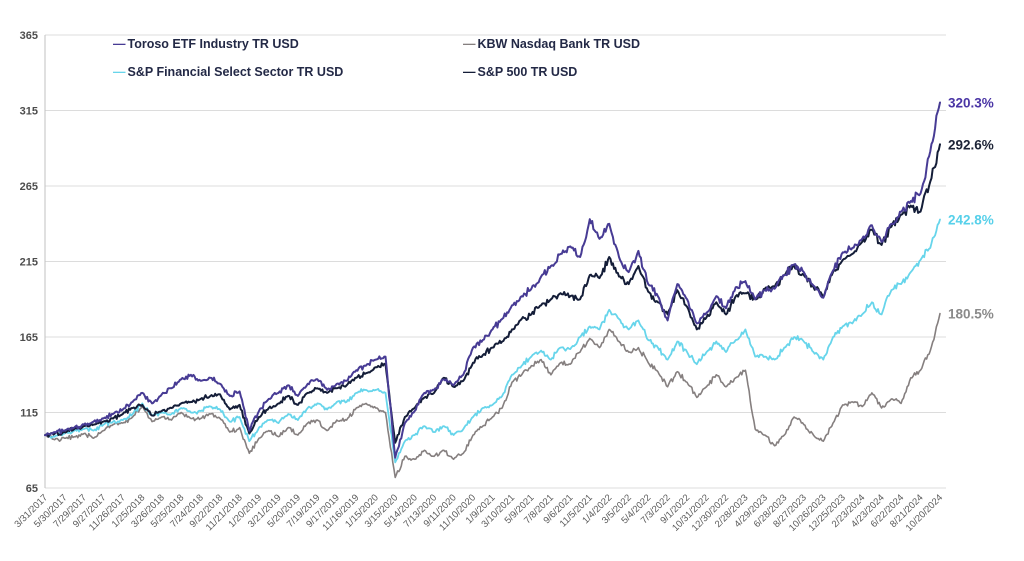  What do you see at coordinates (29, 187) in the screenshot?
I see `y-tick-label: 265` at bounding box center [29, 187].